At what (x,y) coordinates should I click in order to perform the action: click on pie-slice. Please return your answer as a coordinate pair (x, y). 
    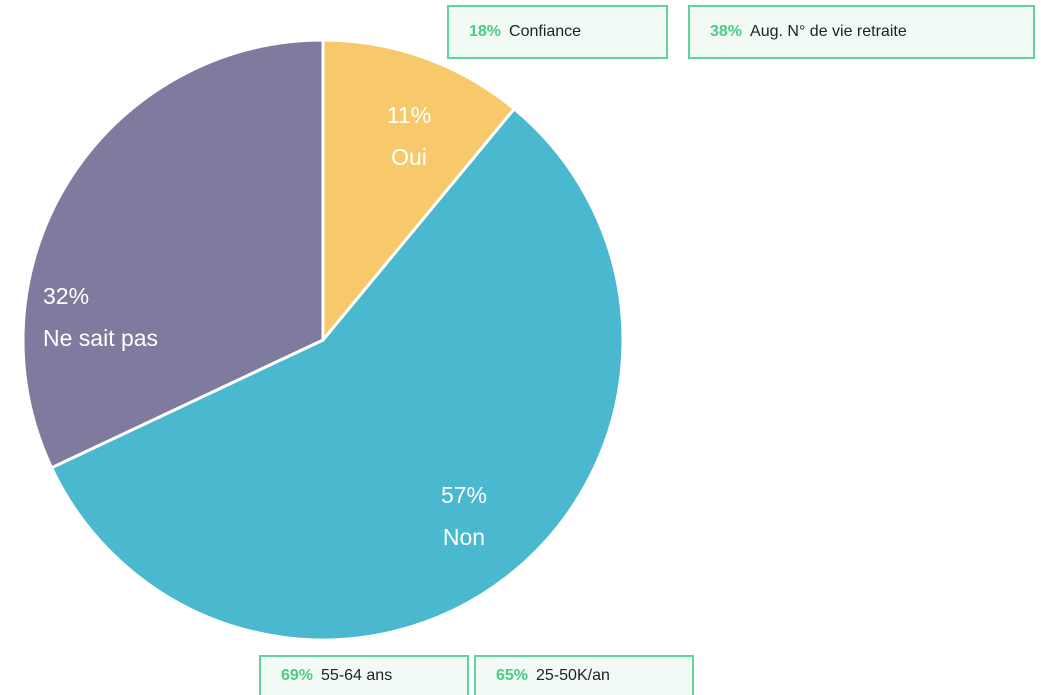
    Looking at the image, I should click on (419, 191).